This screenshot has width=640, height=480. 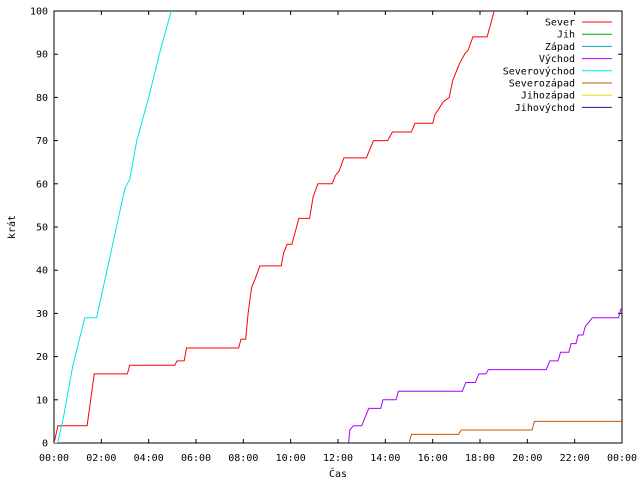 What do you see at coordinates (42, 184) in the screenshot?
I see `y-tick-label: 60` at bounding box center [42, 184].